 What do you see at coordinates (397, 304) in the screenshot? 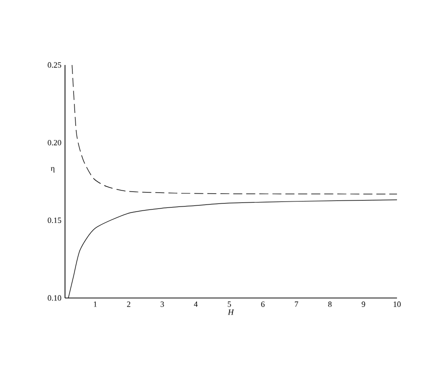
I see `x-tick-label: 10` at bounding box center [397, 304].